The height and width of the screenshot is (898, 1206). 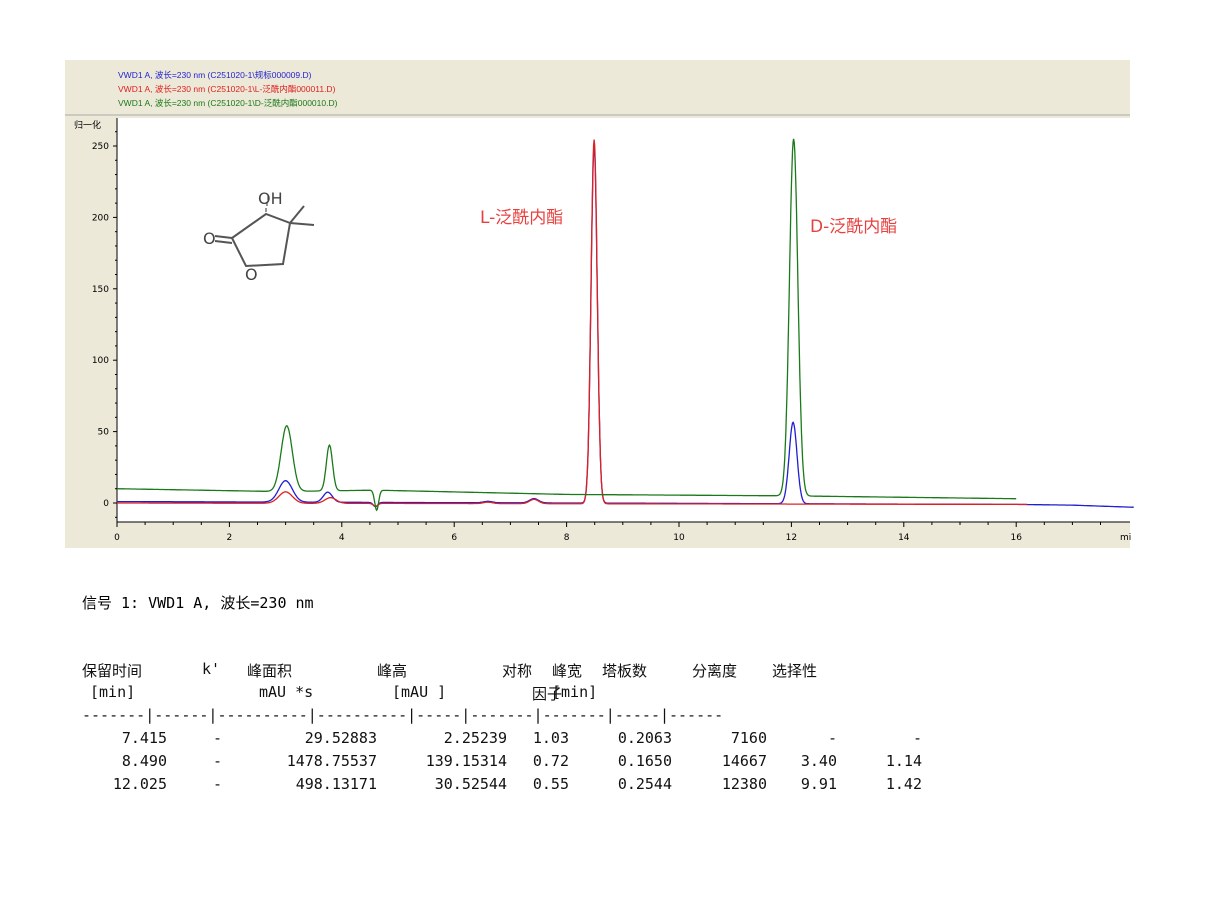 What do you see at coordinates (215, 75) in the screenshot?
I see `legend-entry-standard: VWD1 A, 波长=230 nm (C251020-1\规标000009.D)` at bounding box center [215, 75].